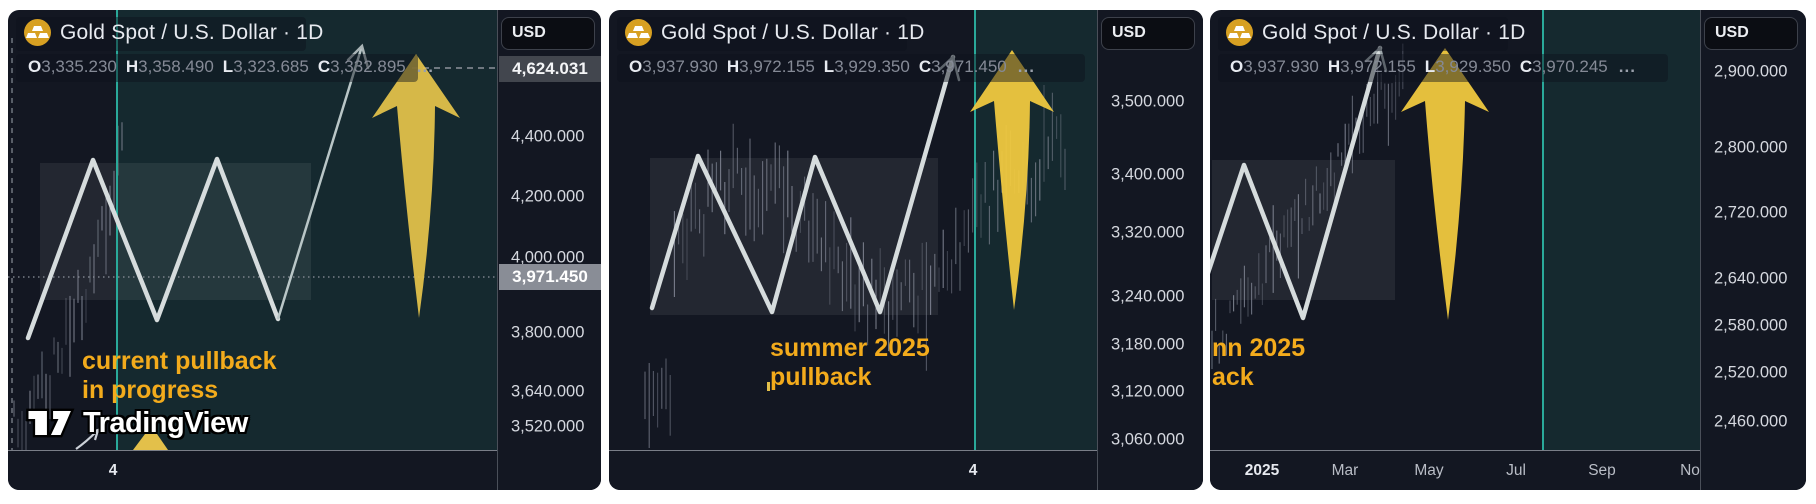 The width and height of the screenshot is (1816, 504). I want to click on time-axis-label: Jul, so click(1516, 470).